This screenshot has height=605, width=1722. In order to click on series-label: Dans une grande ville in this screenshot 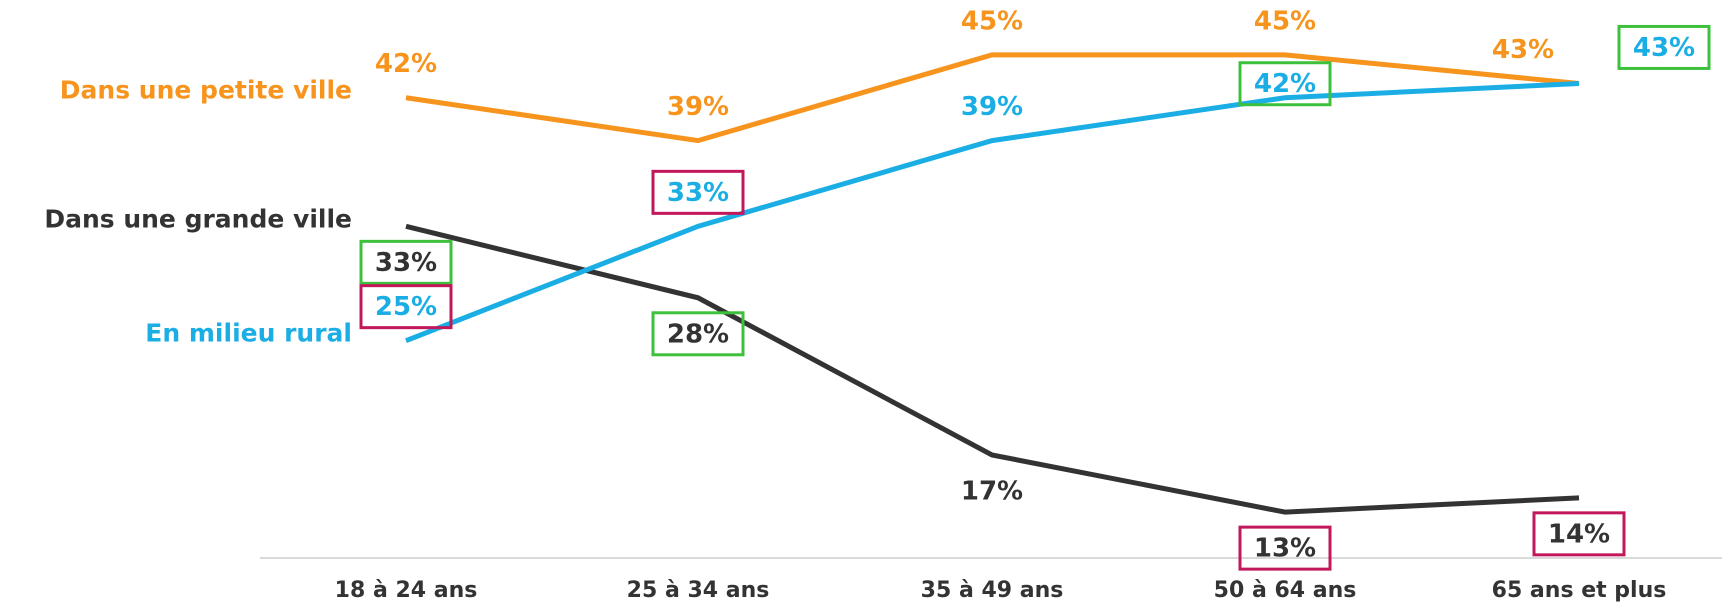, I will do `click(198, 218)`.